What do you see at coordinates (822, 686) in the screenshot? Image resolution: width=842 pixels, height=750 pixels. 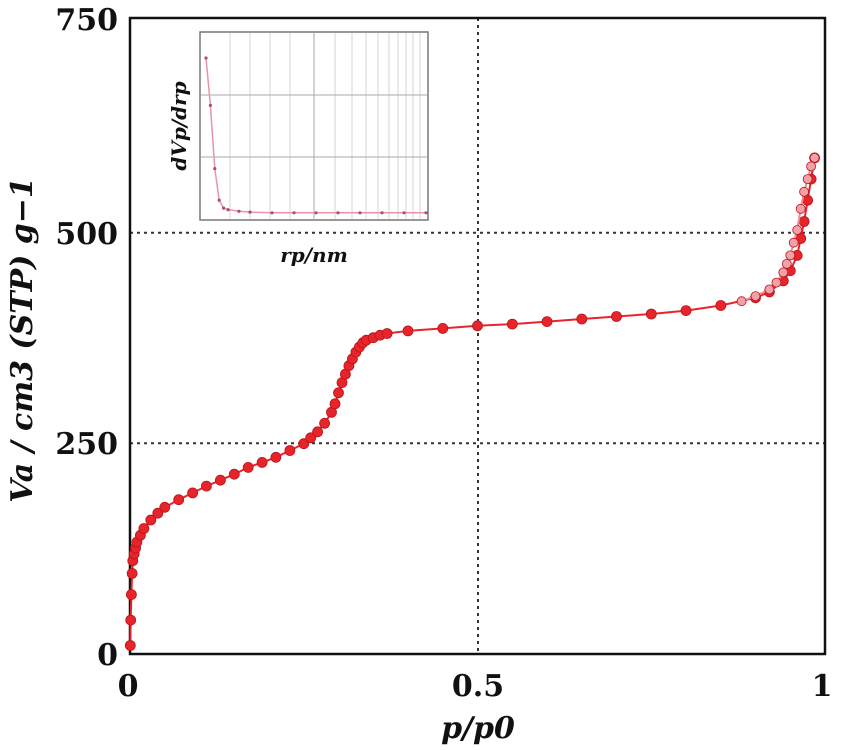 I see `x-tick-1: 1` at bounding box center [822, 686].